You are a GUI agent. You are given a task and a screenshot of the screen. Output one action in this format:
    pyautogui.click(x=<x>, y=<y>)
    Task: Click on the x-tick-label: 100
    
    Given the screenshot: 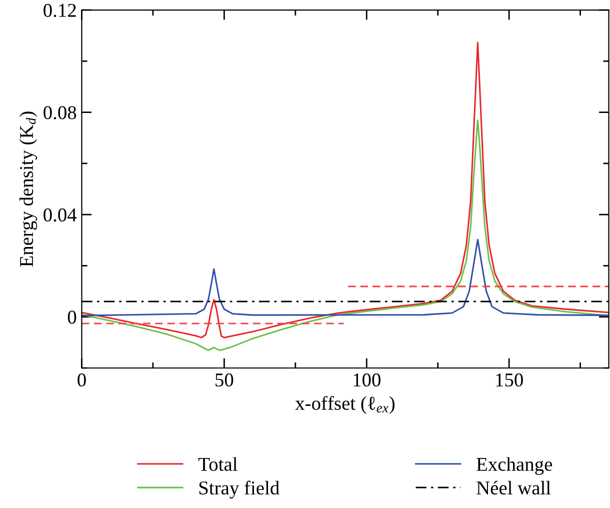 What is the action you would take?
    pyautogui.click(x=367, y=380)
    